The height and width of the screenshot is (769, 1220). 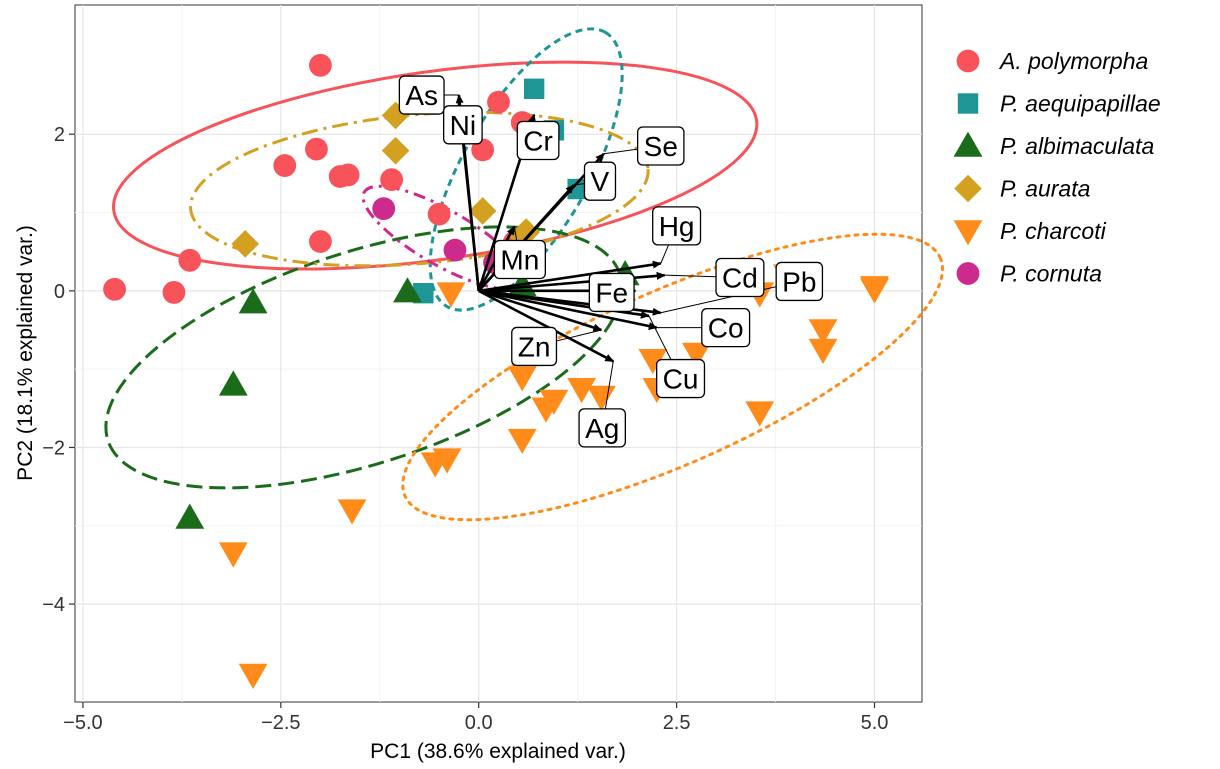 What do you see at coordinates (479, 723) in the screenshot?
I see `x-tick-label: 0.0` at bounding box center [479, 723].